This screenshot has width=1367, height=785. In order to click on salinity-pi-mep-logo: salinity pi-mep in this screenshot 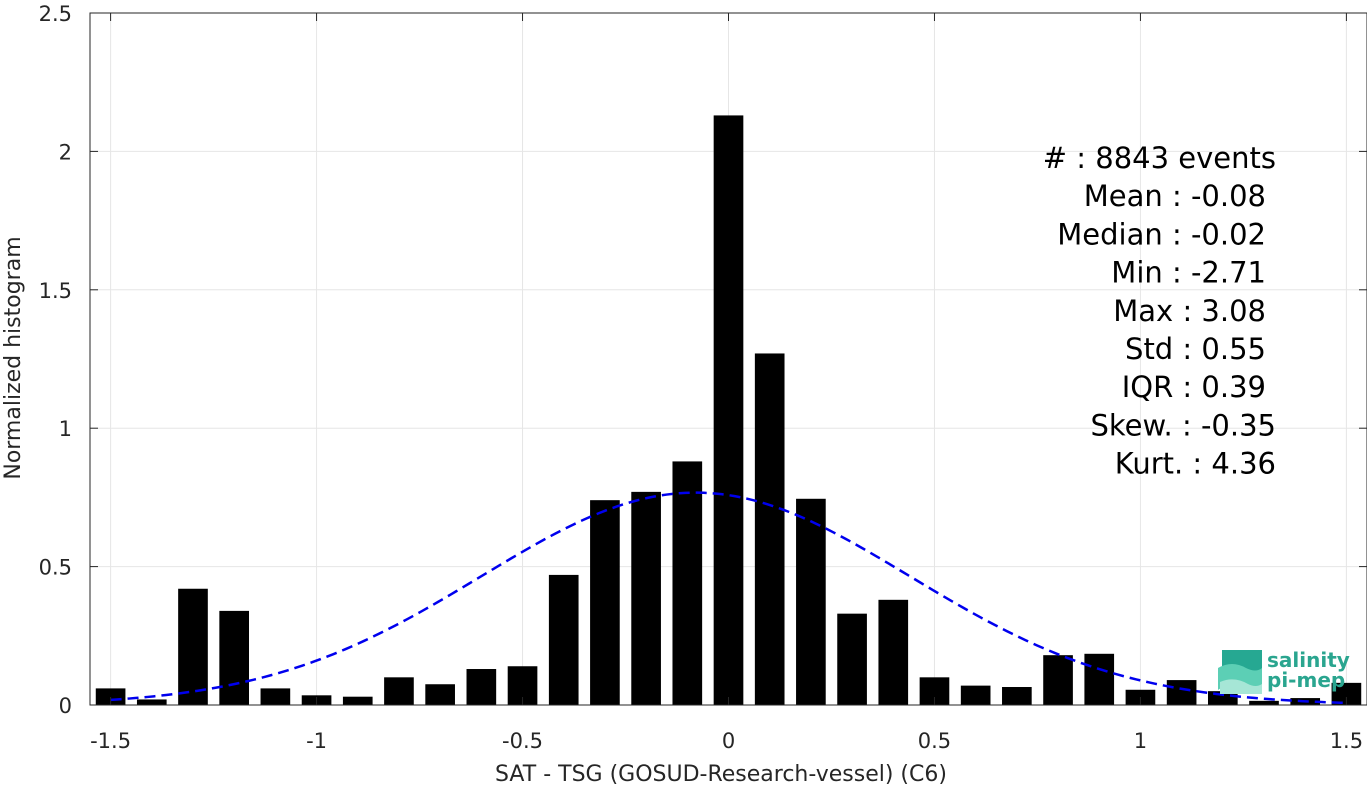, I will do `click(1284, 671)`.